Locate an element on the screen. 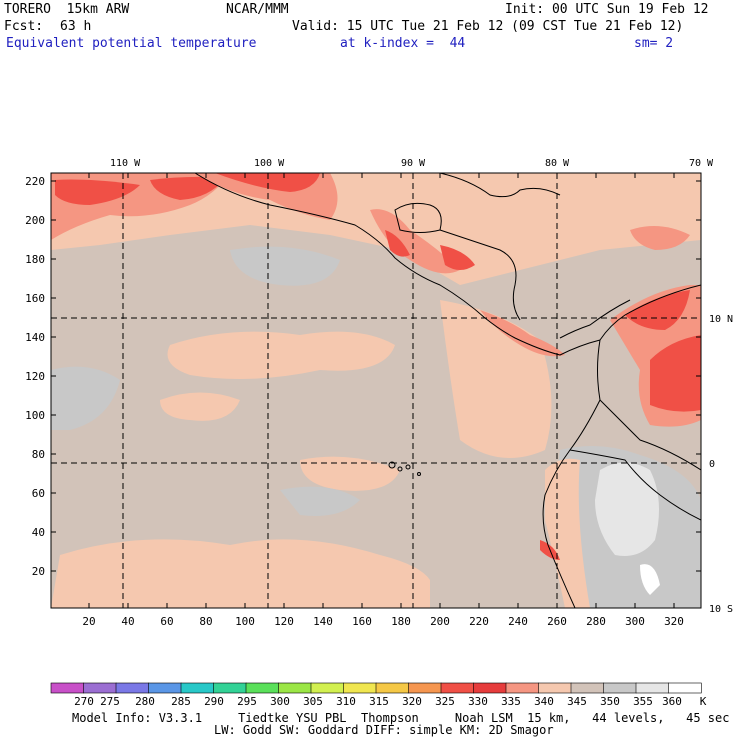 This screenshot has width=740, height=740. field-name: Equivalent potential temperature is located at coordinates (131, 43).